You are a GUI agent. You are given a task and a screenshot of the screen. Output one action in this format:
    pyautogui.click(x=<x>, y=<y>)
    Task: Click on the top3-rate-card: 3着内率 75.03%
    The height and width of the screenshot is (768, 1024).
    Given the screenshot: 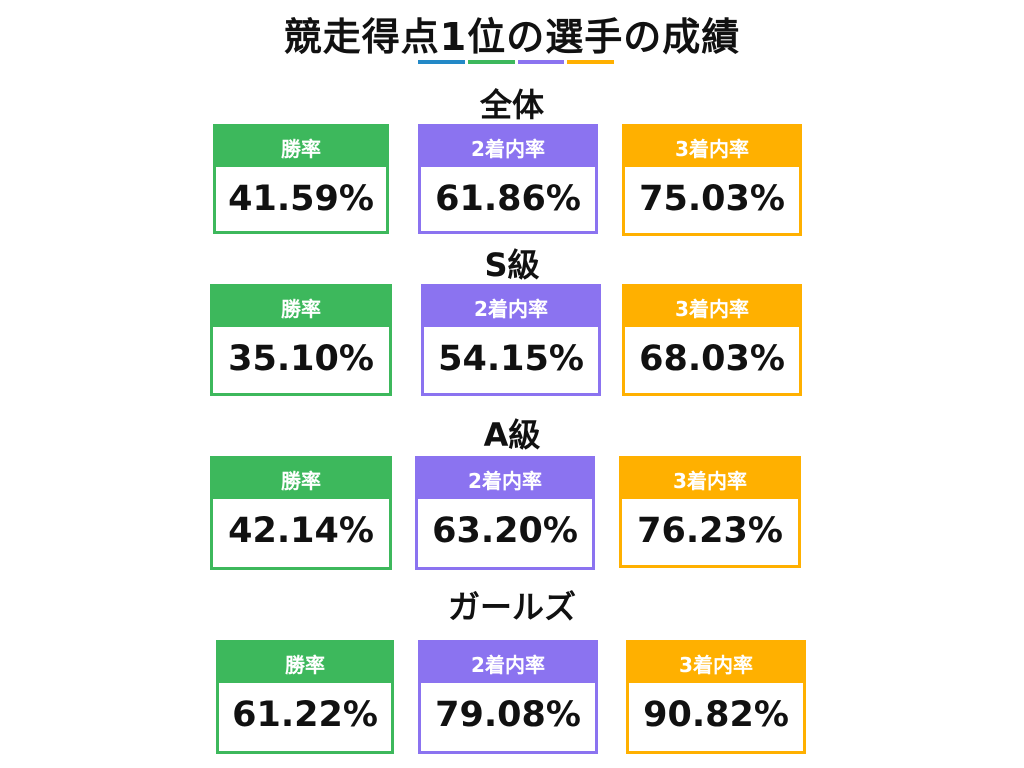 What is the action you would take?
    pyautogui.click(x=712, y=180)
    